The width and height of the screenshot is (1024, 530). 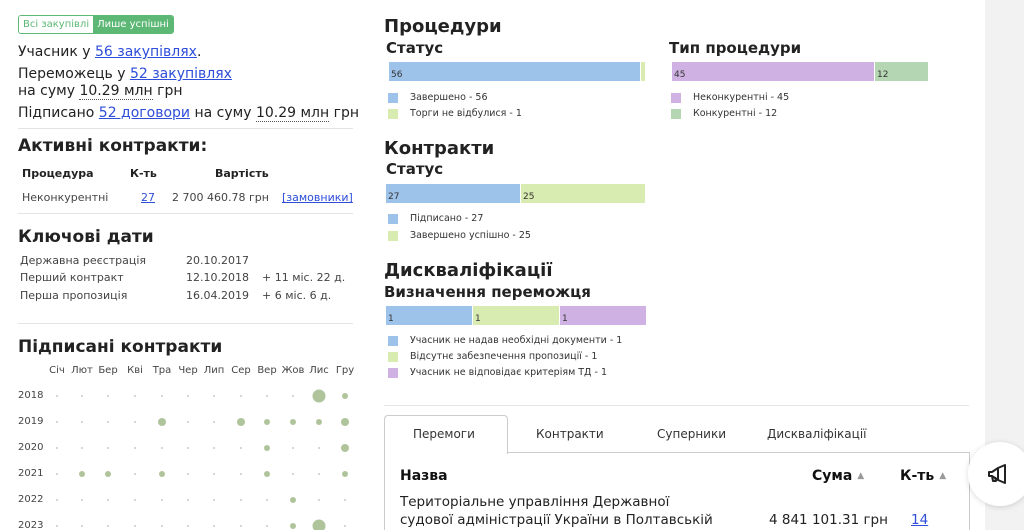 What do you see at coordinates (293, 370) in the screenshot?
I see `month-label: Жов` at bounding box center [293, 370].